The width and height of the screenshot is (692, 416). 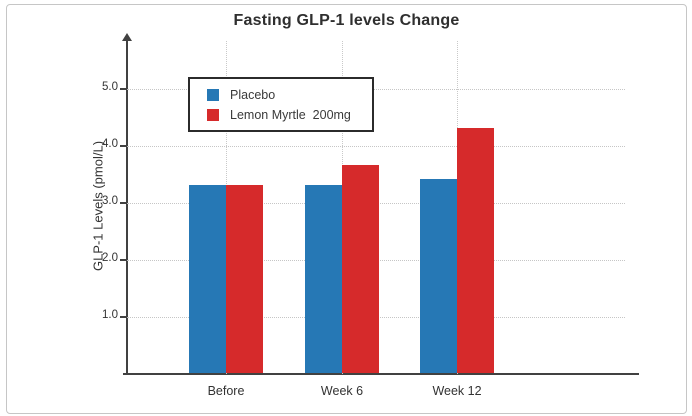 I want to click on legend-label: Lemon Myrtle 200mg, so click(x=290, y=114).